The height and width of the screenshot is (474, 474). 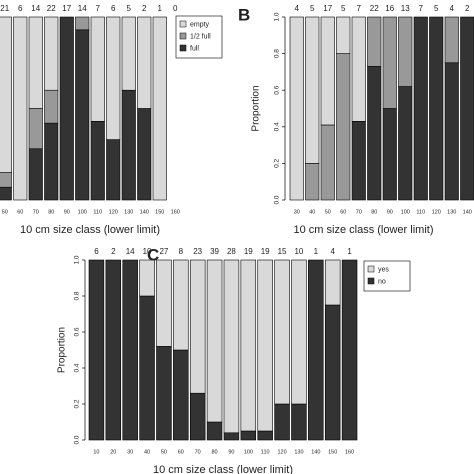 What do you see at coordinates (248, 251) in the screenshot?
I see `count-label: 19` at bounding box center [248, 251].